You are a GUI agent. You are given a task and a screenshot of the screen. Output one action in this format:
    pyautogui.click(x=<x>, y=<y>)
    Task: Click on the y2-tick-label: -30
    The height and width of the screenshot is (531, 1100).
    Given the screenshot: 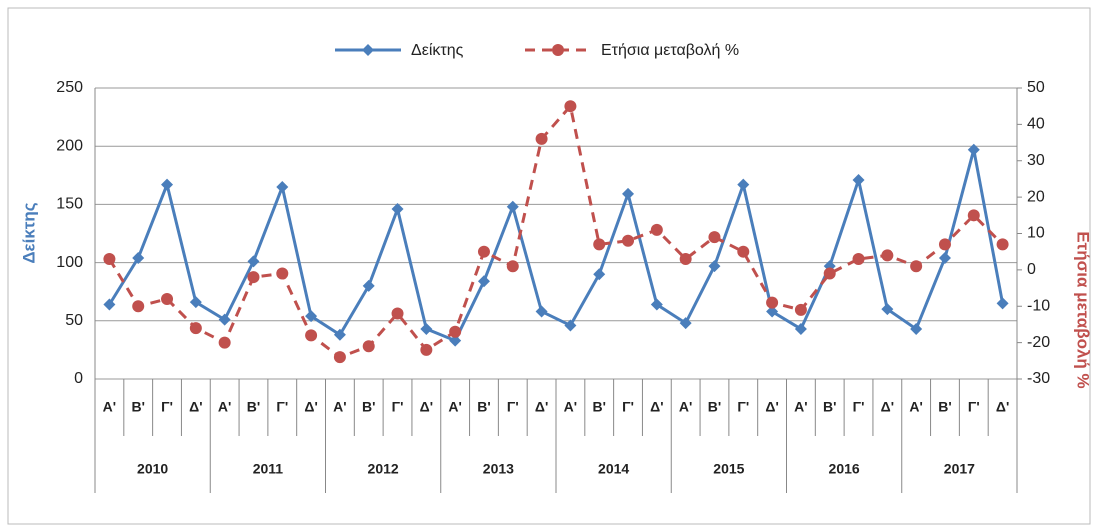 What is the action you would take?
    pyautogui.click(x=1038, y=378)
    